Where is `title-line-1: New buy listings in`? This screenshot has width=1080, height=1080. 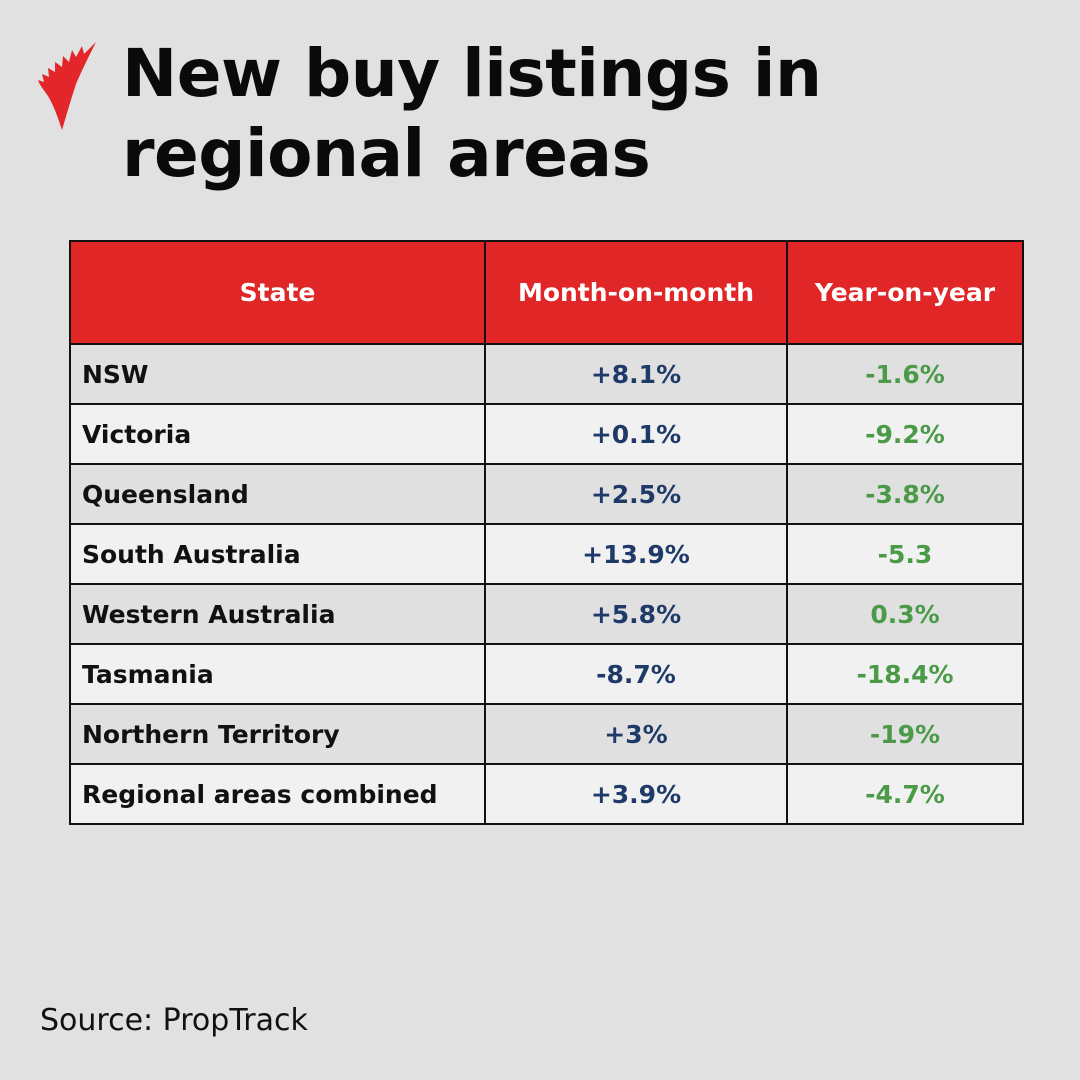
title-line-1: New buy listings in is located at coordinates (472, 73).